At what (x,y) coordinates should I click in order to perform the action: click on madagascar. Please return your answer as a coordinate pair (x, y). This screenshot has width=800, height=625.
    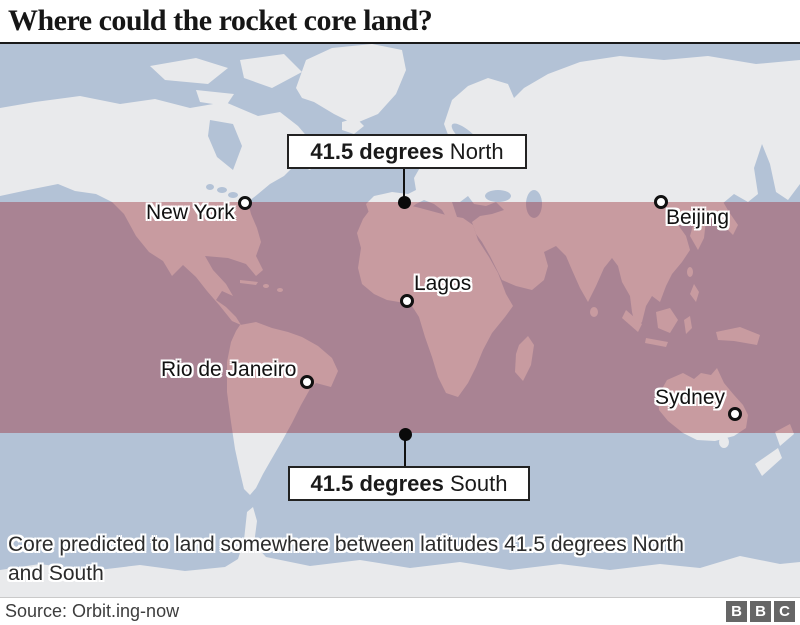
    Looking at the image, I should click on (524, 358).